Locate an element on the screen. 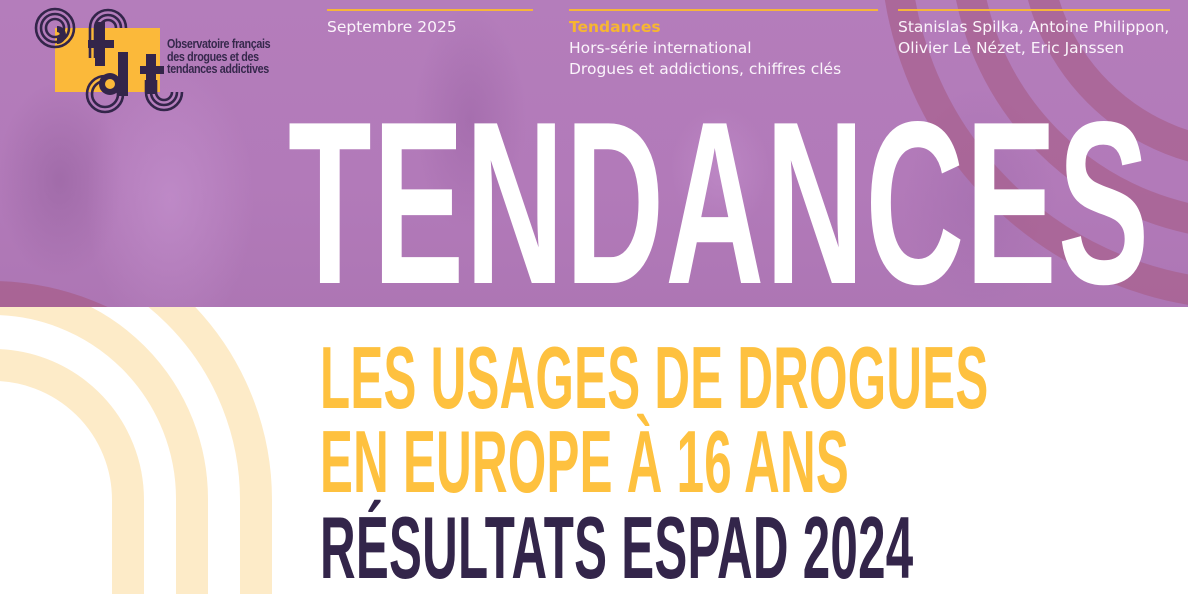 This screenshot has width=1188, height=594. series-name: Tendances is located at coordinates (615, 27).